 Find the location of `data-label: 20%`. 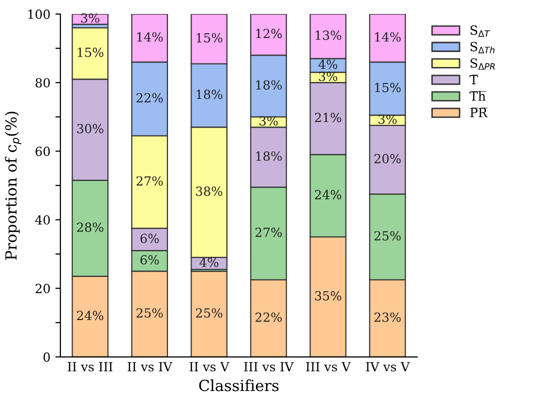

data-label: 20% is located at coordinates (387, 159).